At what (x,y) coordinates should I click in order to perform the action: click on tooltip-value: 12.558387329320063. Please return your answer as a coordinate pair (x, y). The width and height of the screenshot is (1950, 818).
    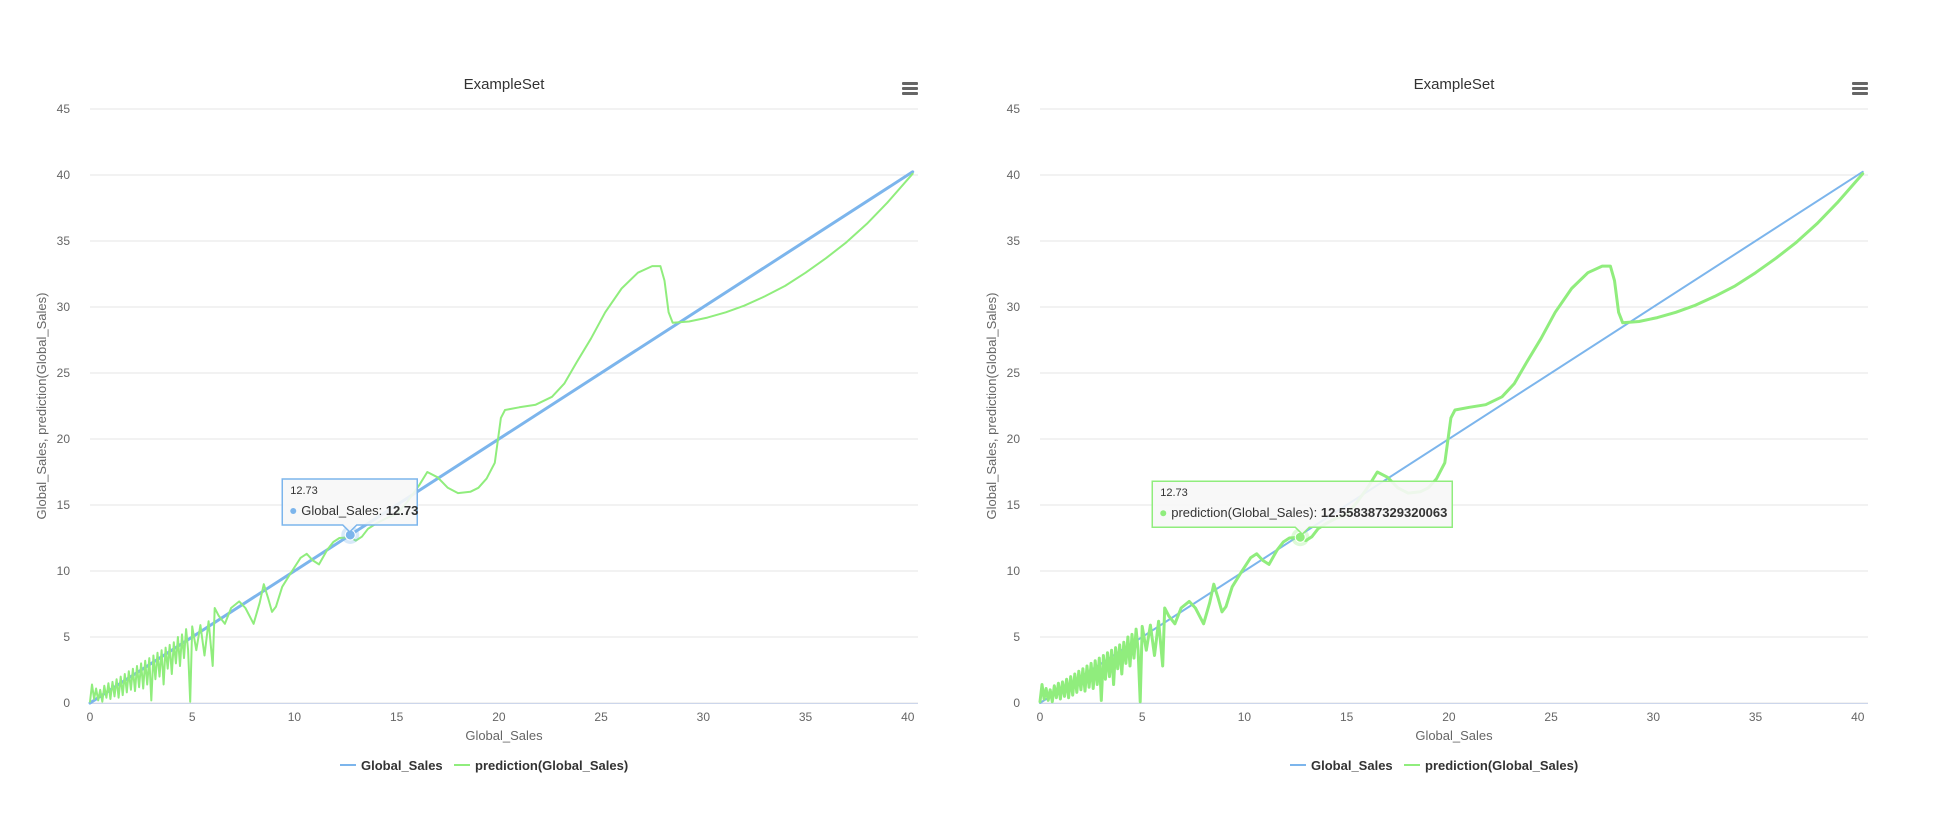
    Looking at the image, I should click on (1384, 512).